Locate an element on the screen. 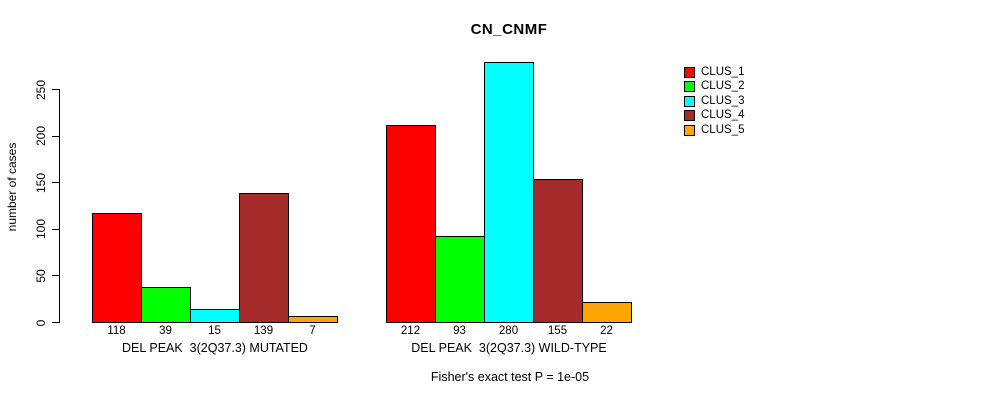 Image resolution: width=990 pixels, height=400 pixels. bar-value-label: 7 is located at coordinates (312, 331).